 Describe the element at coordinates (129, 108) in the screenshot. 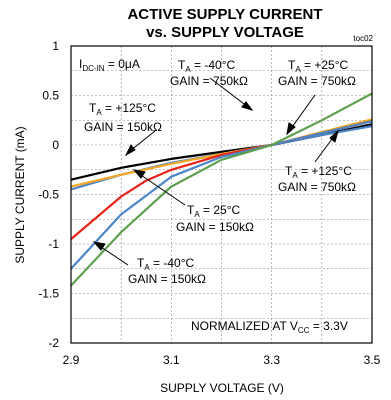

I see `annot-a3-post: = +125°C` at that location.